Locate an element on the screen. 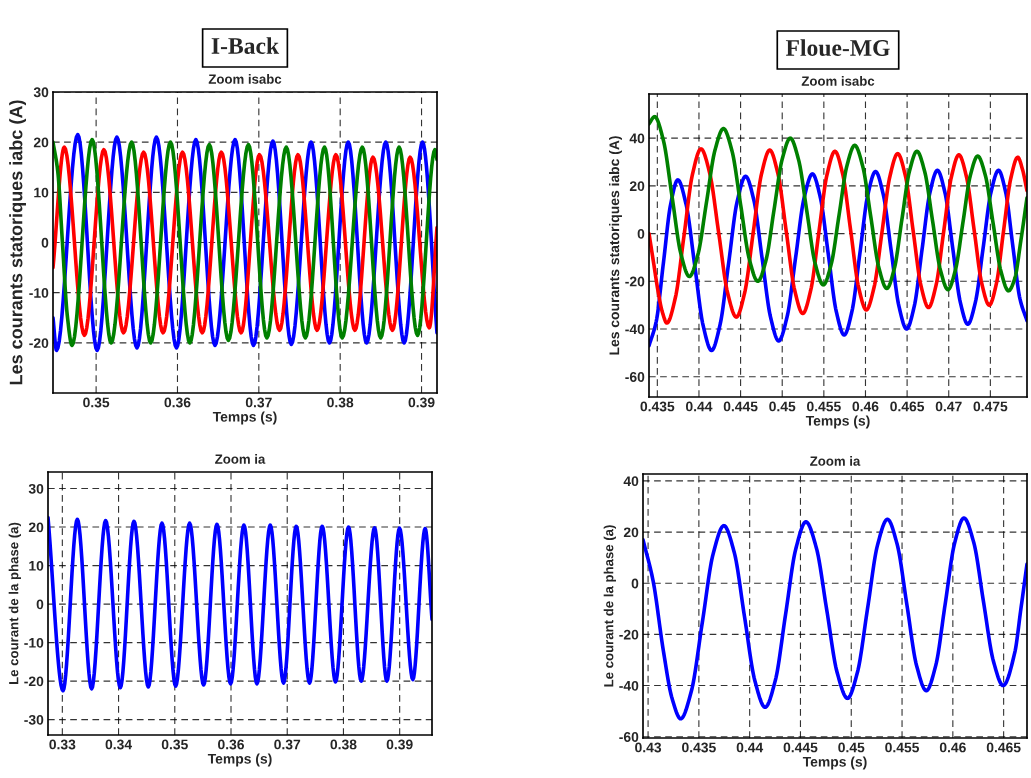  x-tick-label: 0.475 is located at coordinates (990, 406).